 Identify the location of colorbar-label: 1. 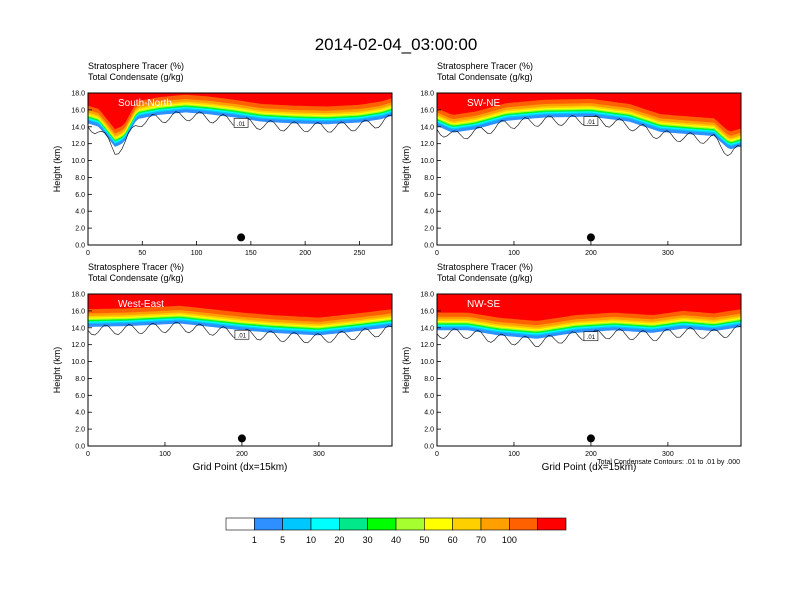
(254, 540).